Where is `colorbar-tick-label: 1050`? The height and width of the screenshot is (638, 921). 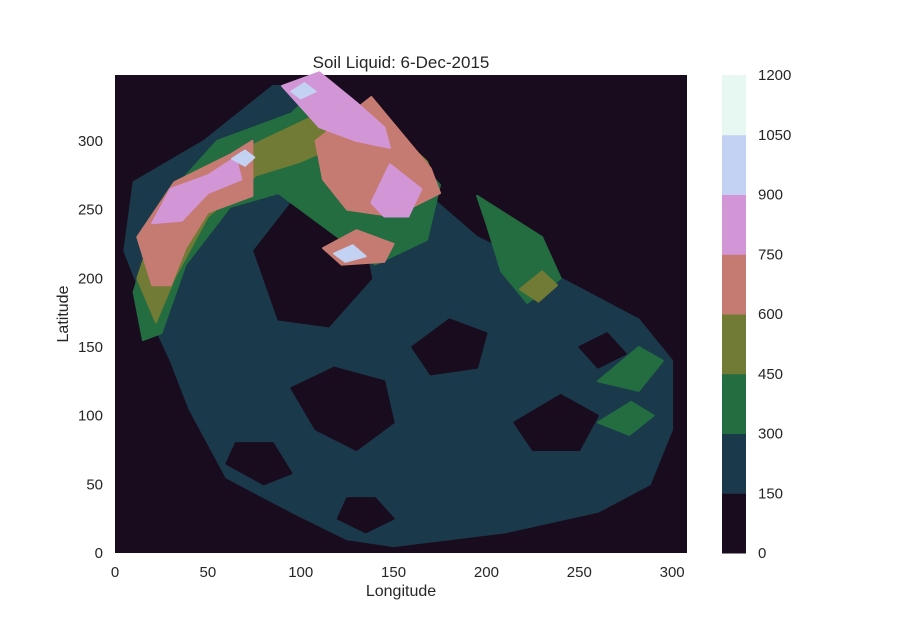 colorbar-tick-label: 1050 is located at coordinates (774, 135).